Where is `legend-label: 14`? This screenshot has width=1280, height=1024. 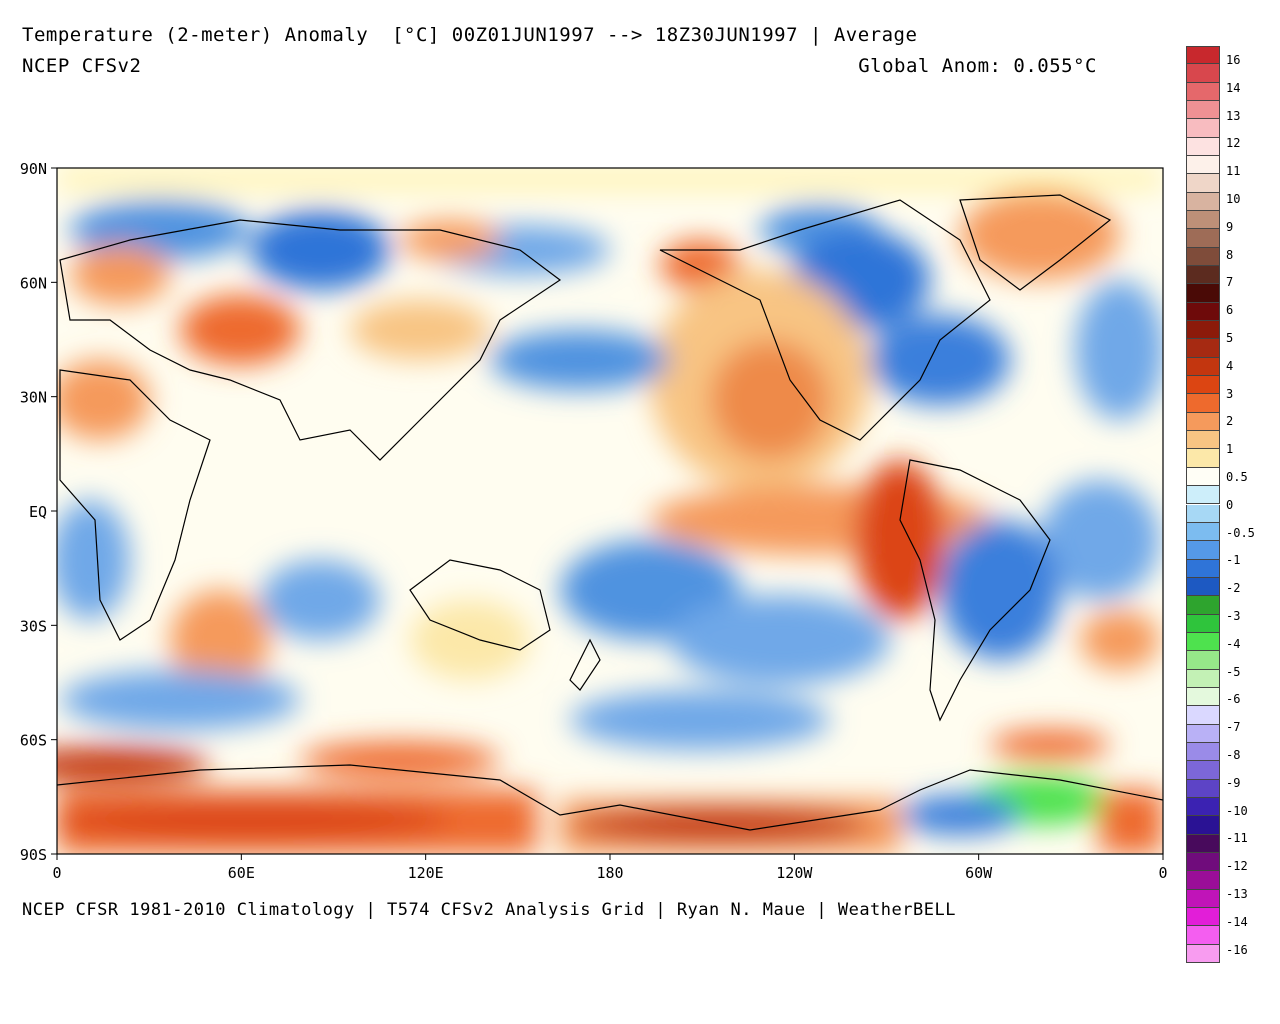 legend-label: 14 is located at coordinates (1233, 87).